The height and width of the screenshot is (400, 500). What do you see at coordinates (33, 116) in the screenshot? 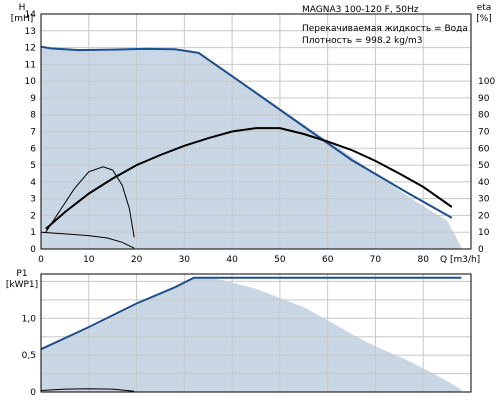
I see `y-tick-label: 8` at bounding box center [33, 116].